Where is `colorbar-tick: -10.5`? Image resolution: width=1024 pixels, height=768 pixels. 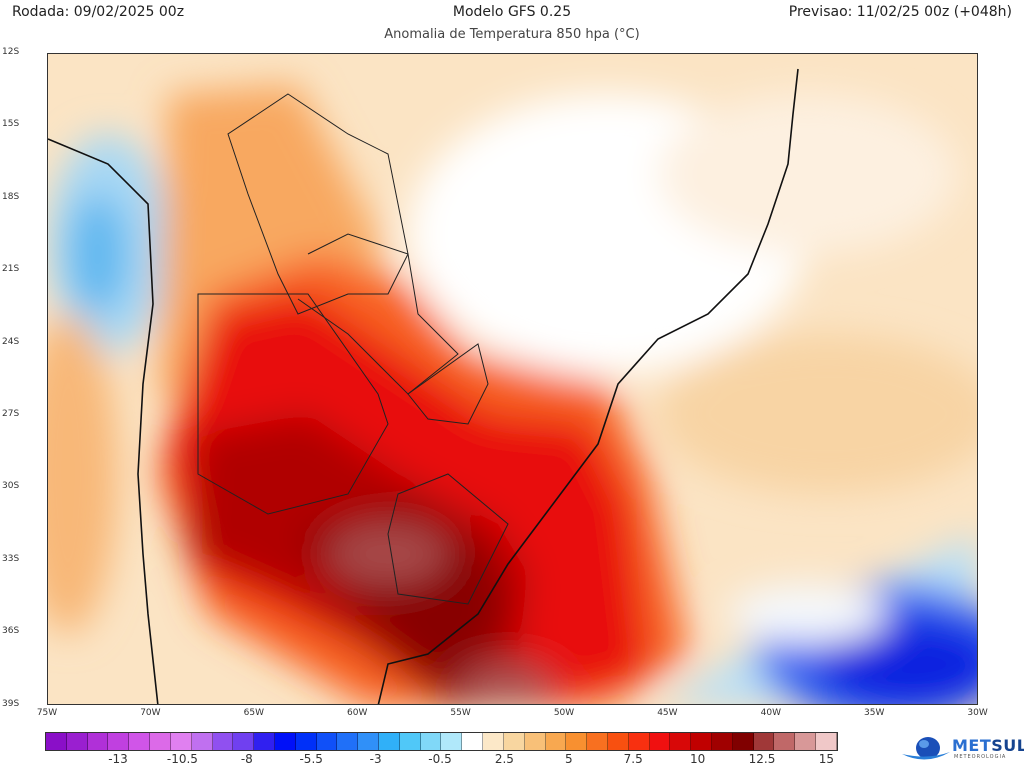 colorbar-tick: -10.5 is located at coordinates (182, 759).